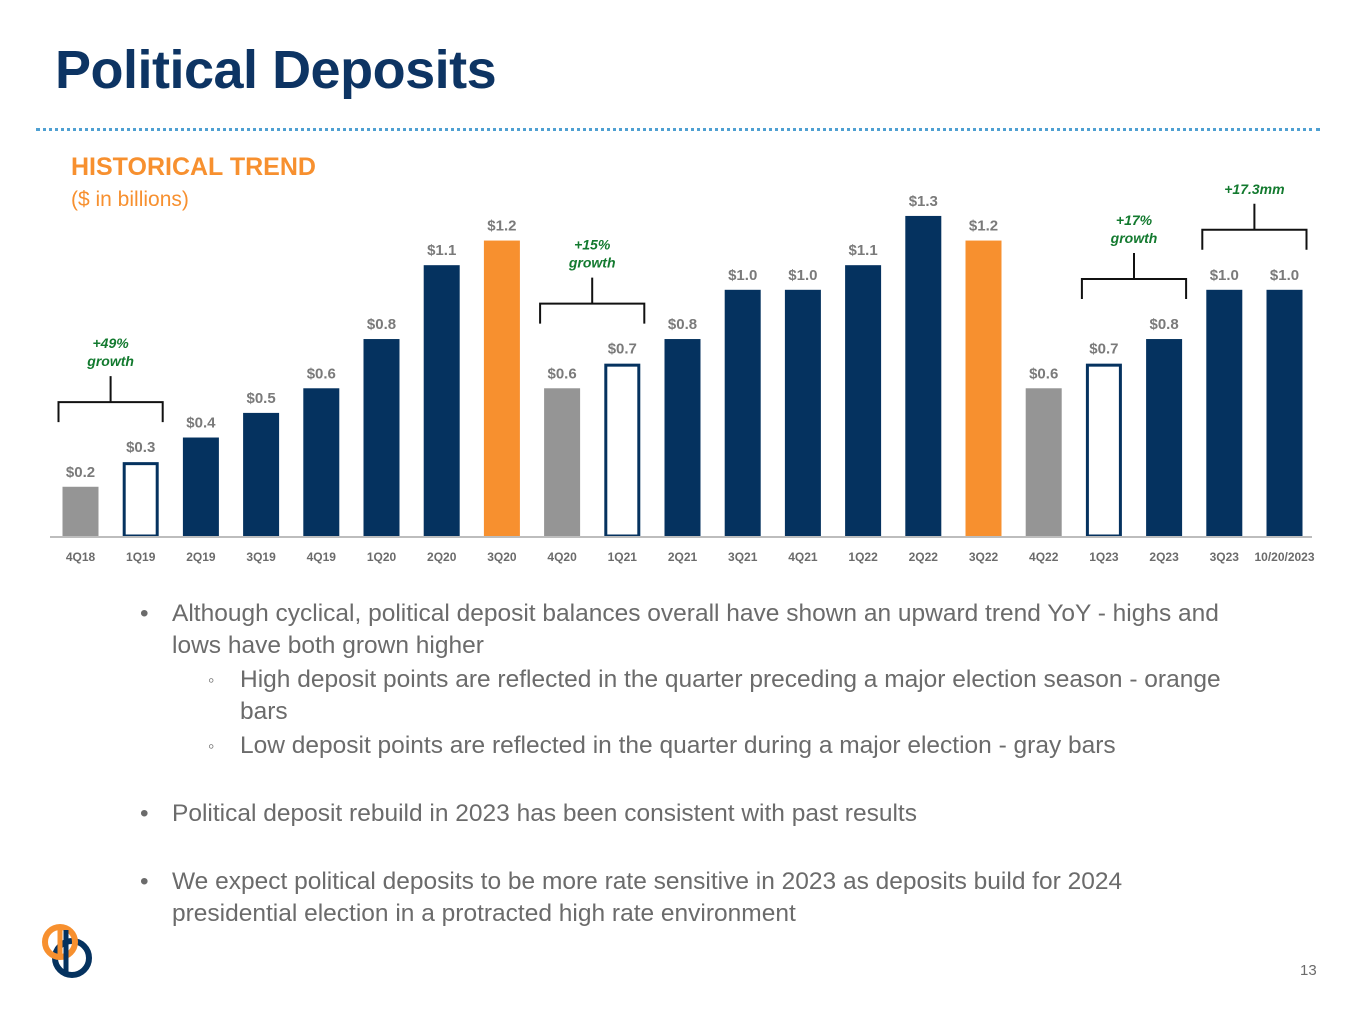 This screenshot has width=1365, height=1024. Describe the element at coordinates (261, 557) in the screenshot. I see `tick-label-3Q19: 3Q19` at that location.